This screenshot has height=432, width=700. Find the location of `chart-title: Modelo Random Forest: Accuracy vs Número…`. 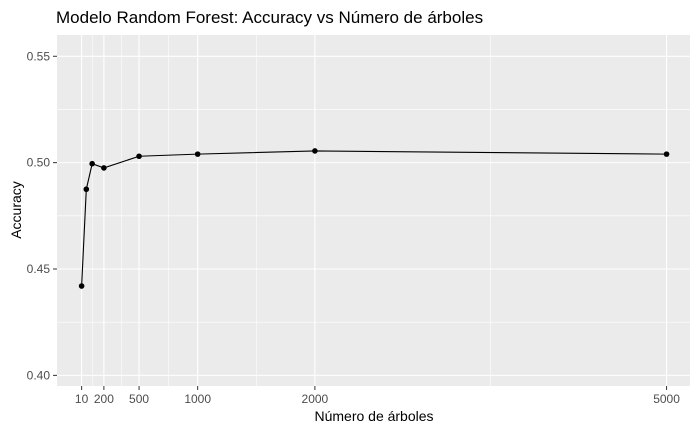

chart-title: Modelo Random Forest: Accuracy vs Número… is located at coordinates (269, 17).